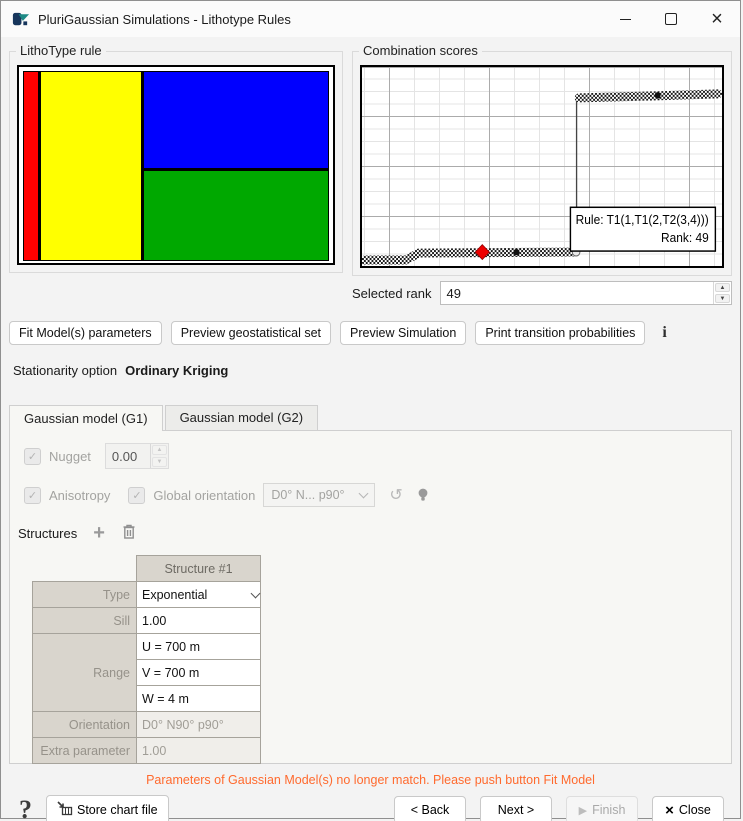  What do you see at coordinates (585, 293) in the screenshot?
I see `selected-rank-spinbox: 49 ▲ ▼` at bounding box center [585, 293].